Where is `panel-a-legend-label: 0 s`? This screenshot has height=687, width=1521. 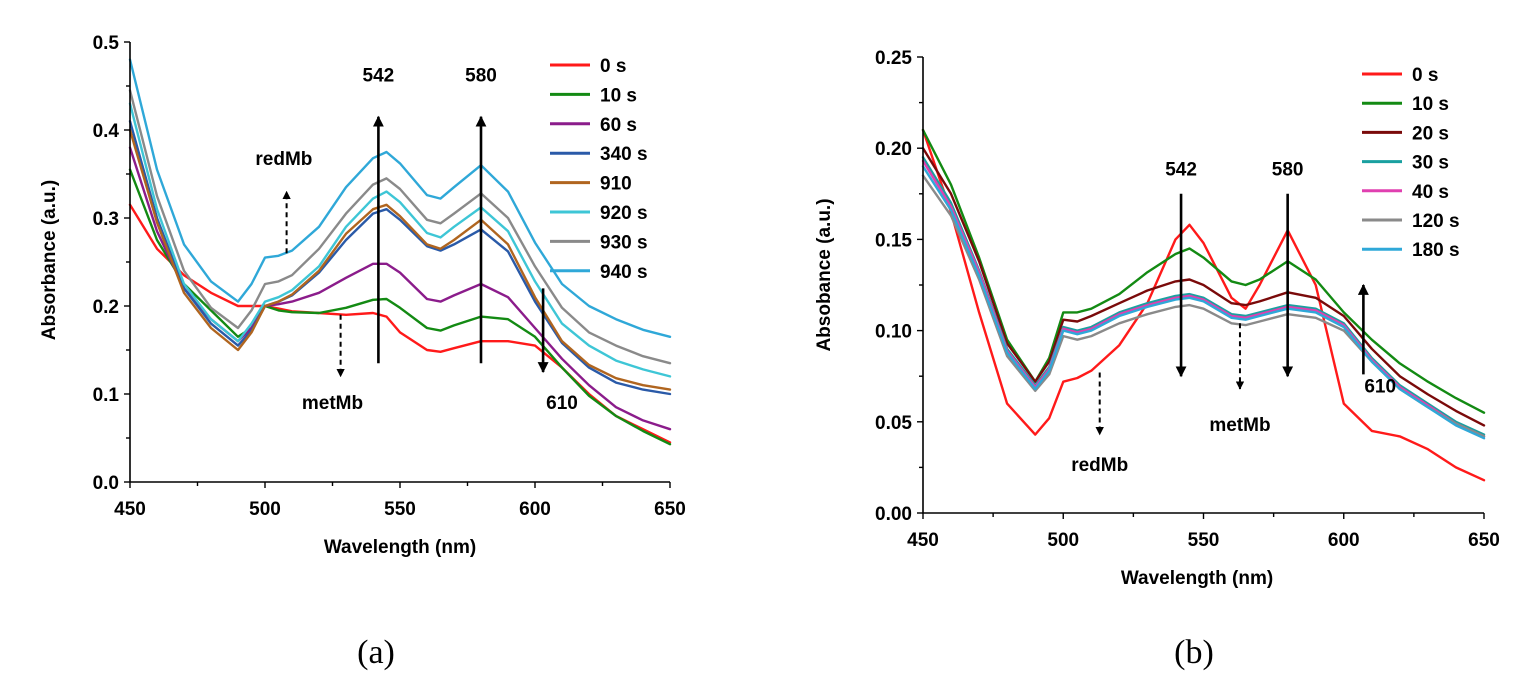
panel-a-legend-label: 0 s is located at coordinates (613, 66).